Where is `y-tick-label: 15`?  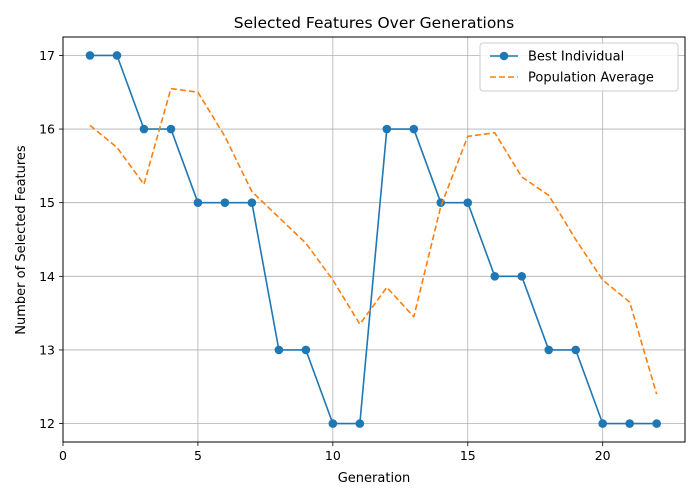 y-tick-label: 15 is located at coordinates (47, 202).